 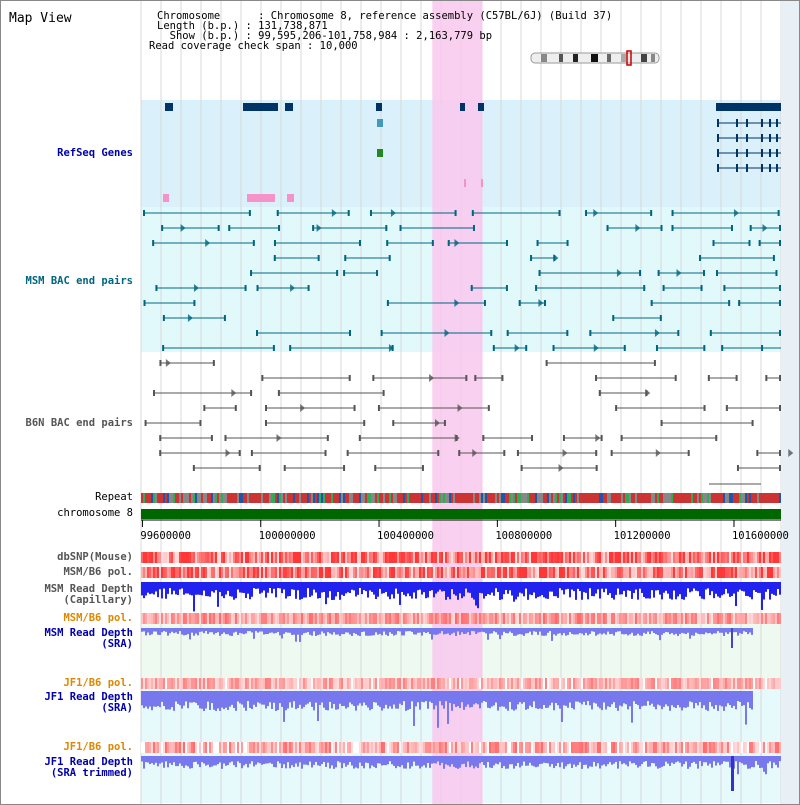 I want to click on track-label-refseq: RefSeq Genes, so click(x=95, y=153).